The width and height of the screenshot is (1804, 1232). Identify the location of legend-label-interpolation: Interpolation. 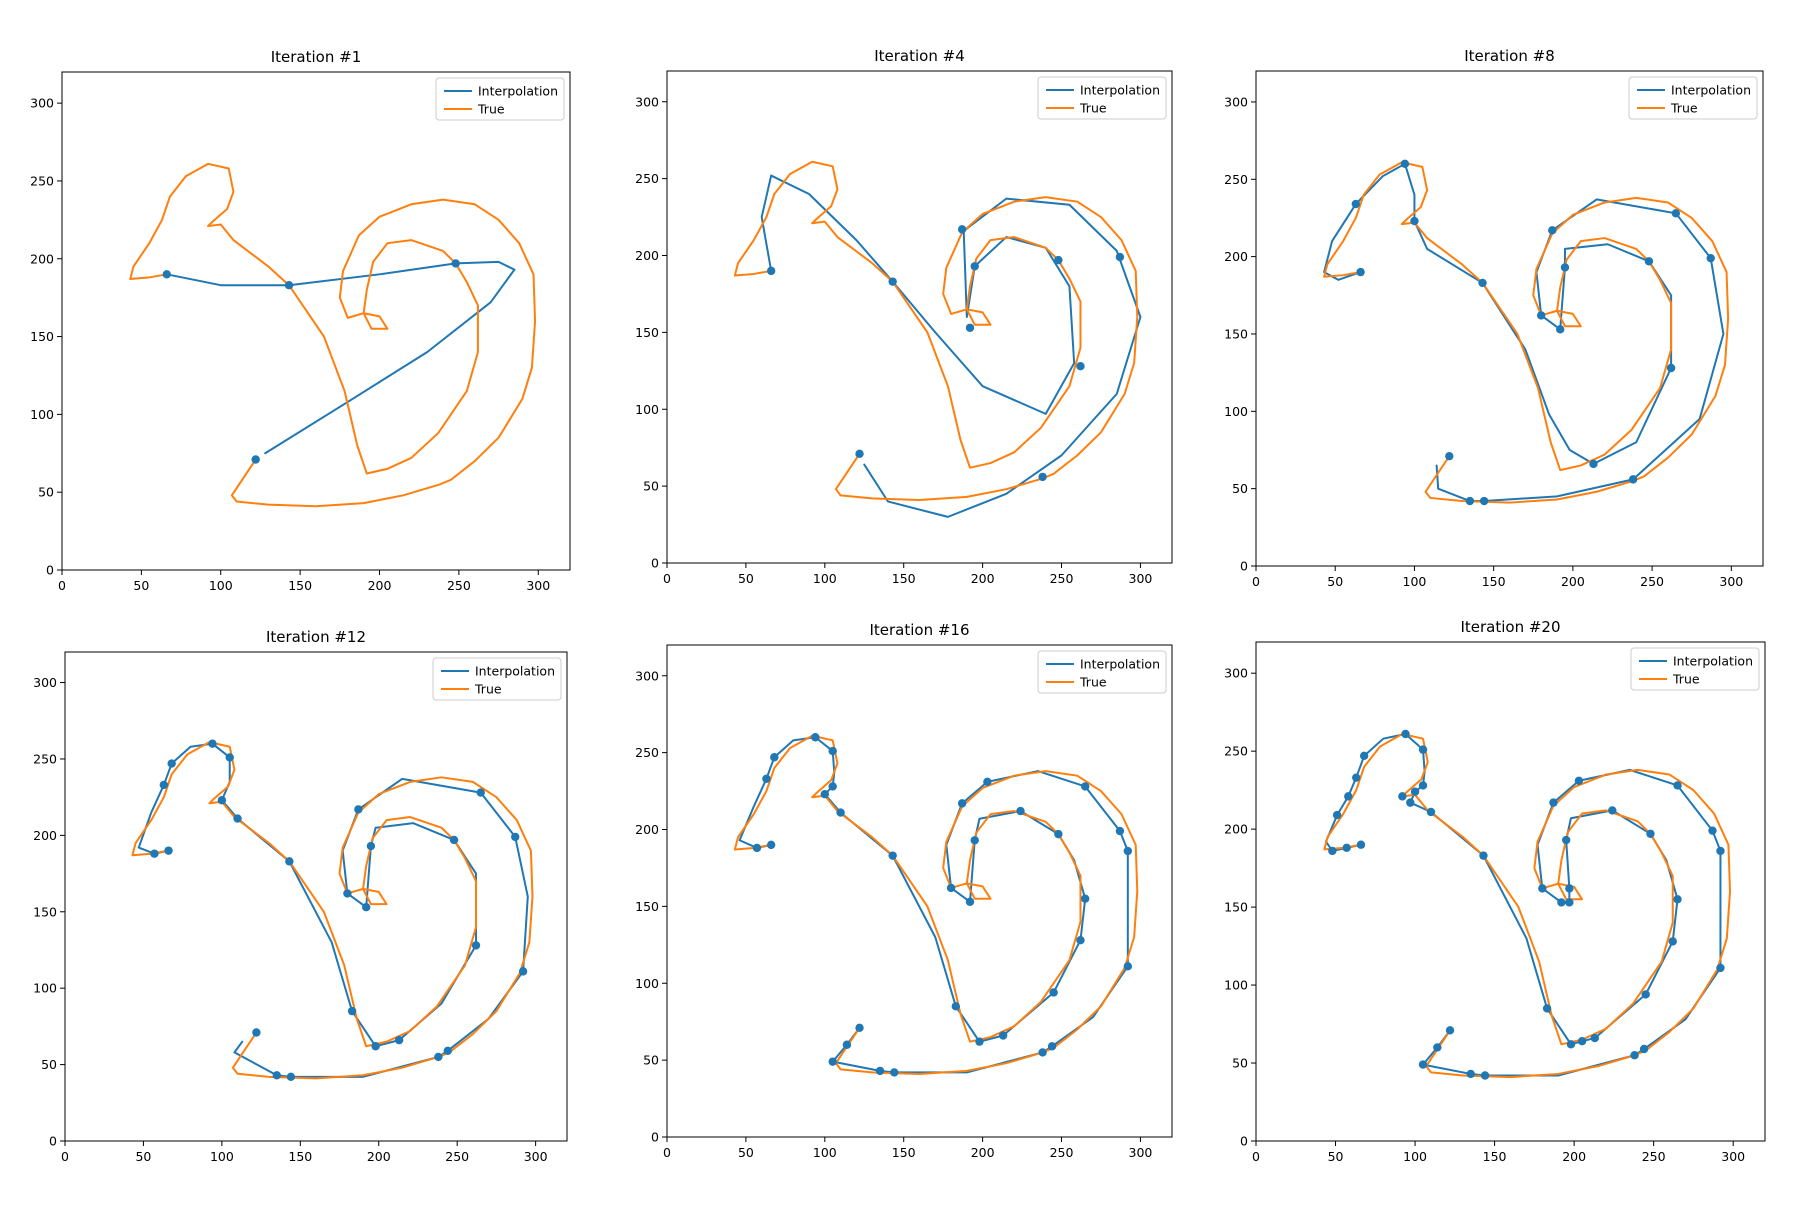
(1120, 90).